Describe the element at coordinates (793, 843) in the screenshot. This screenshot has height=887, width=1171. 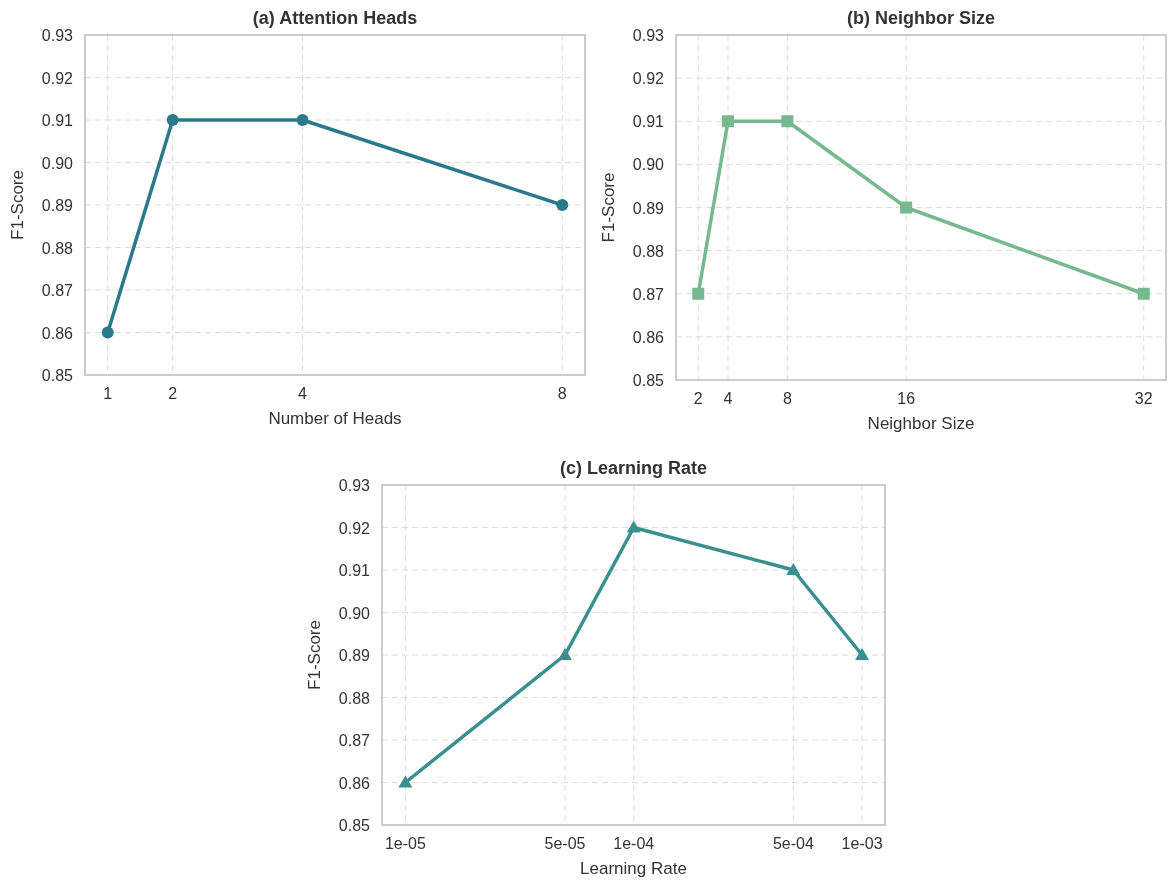
I see `x-tick-label: 5e-04` at that location.